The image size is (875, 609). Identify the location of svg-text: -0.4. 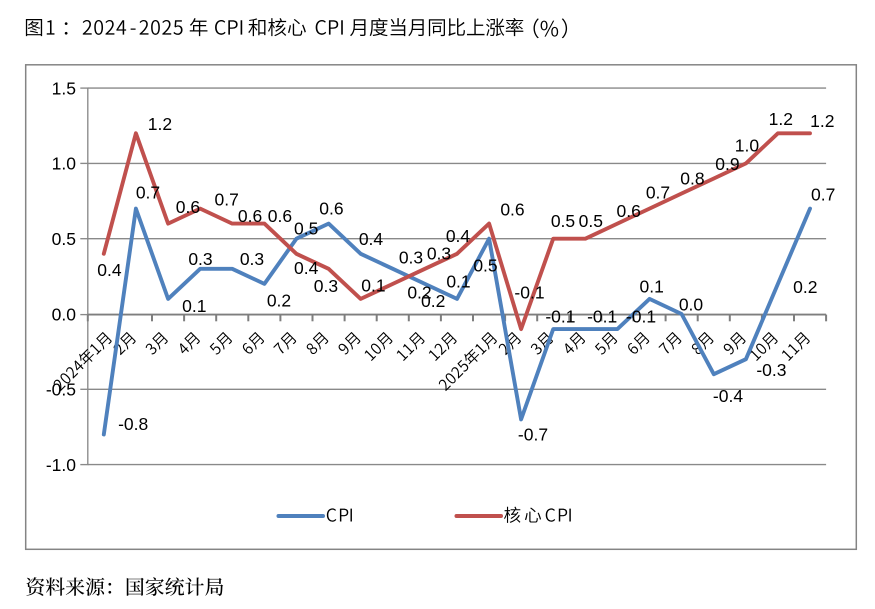
(728, 396).